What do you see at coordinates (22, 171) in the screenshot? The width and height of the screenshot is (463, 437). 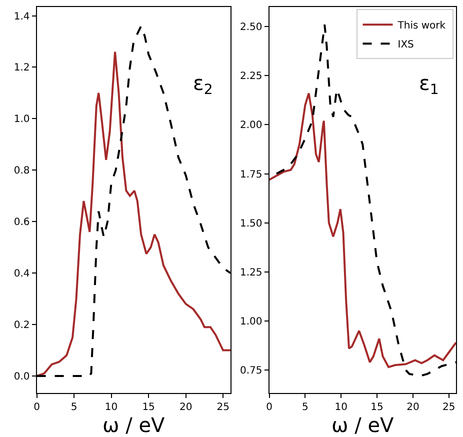 I see `y-tick-label: 0.8` at bounding box center [22, 171].